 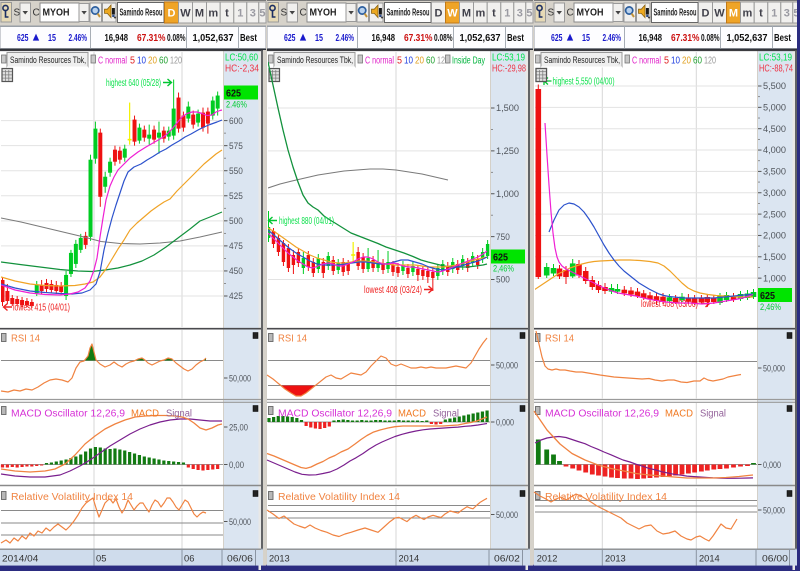 What do you see at coordinates (584, 82) in the screenshot?
I see `svg-text: highest 5,550 (04/00)` at bounding box center [584, 82].